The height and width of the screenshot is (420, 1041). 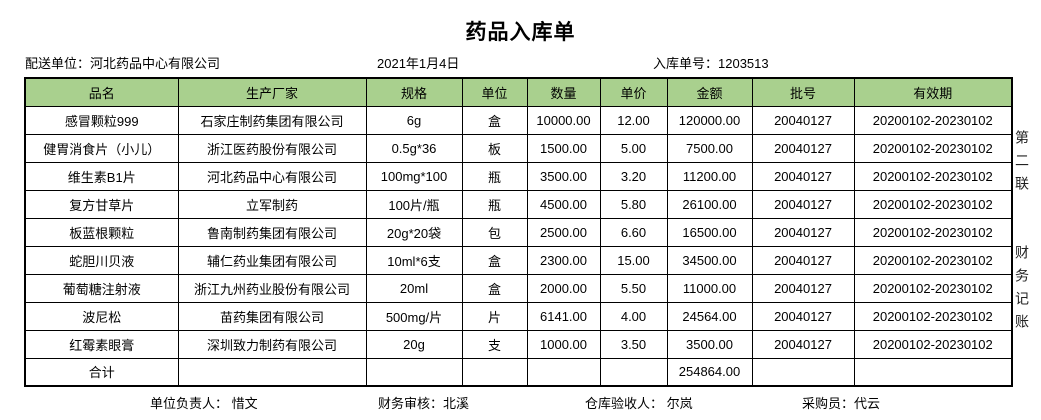 I want to click on table-cell: 葡萄糖注射液, so click(x=101, y=288).